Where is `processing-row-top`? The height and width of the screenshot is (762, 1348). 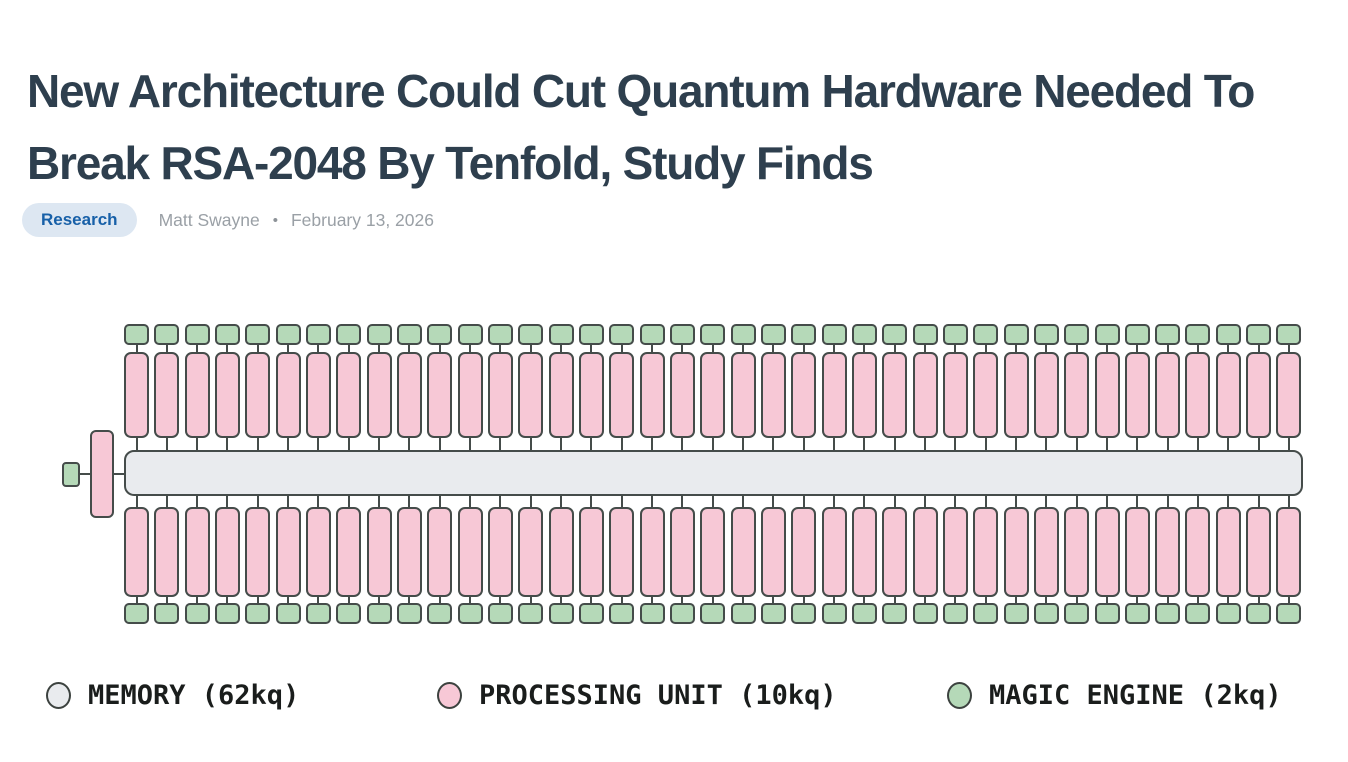
processing-row-top is located at coordinates (713, 387).